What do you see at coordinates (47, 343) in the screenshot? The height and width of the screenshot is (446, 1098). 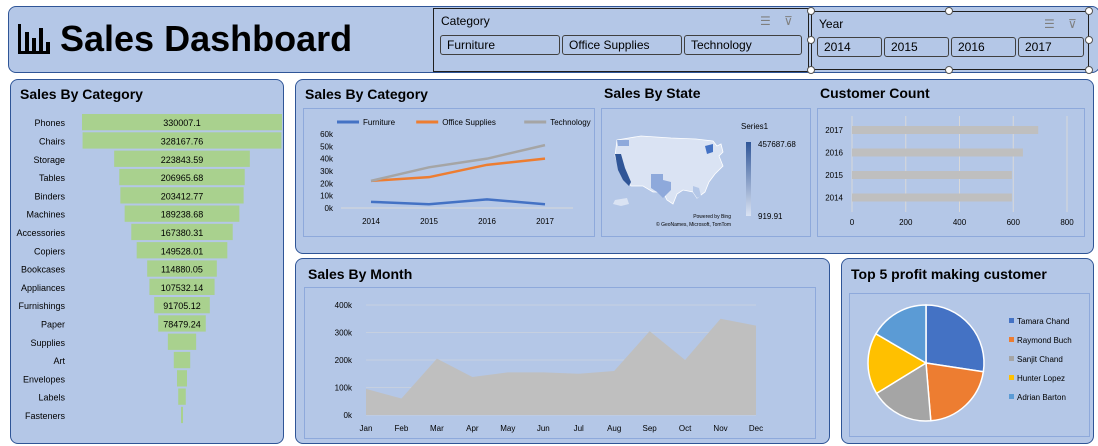 I see `funnel-category-label: Supplies` at bounding box center [47, 343].